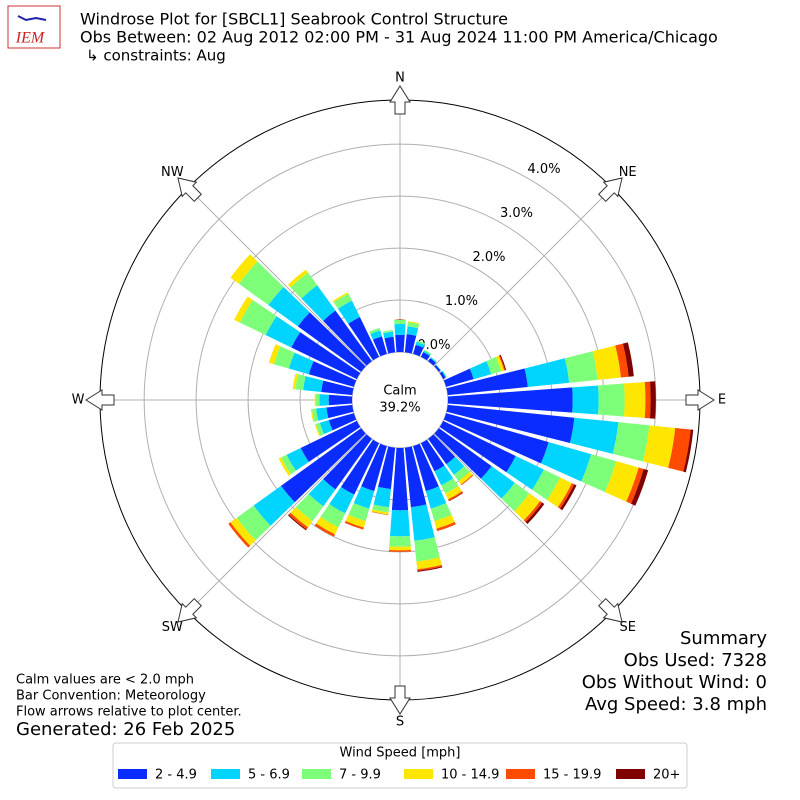 This screenshot has width=800, height=800. Describe the element at coordinates (30, 38) in the screenshot. I see `logo-text: IEM` at that location.